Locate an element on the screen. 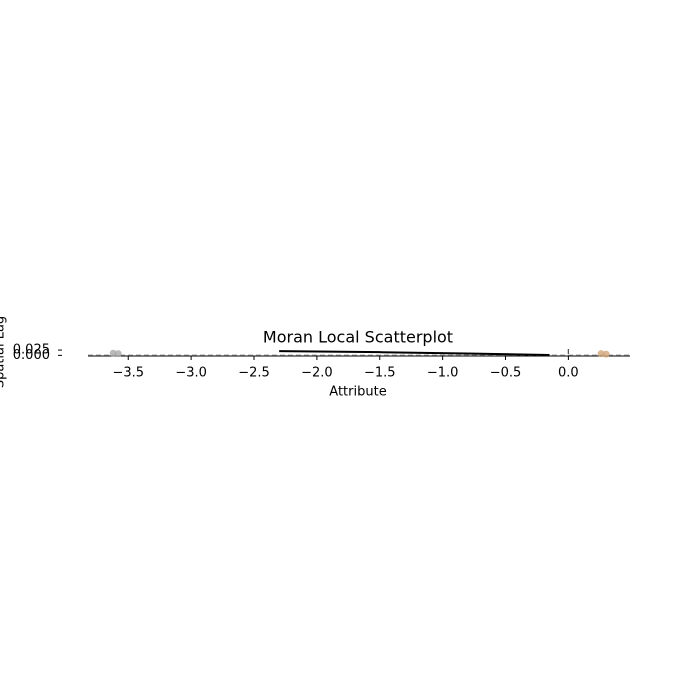  x-tick-label: −1.5 is located at coordinates (380, 373).